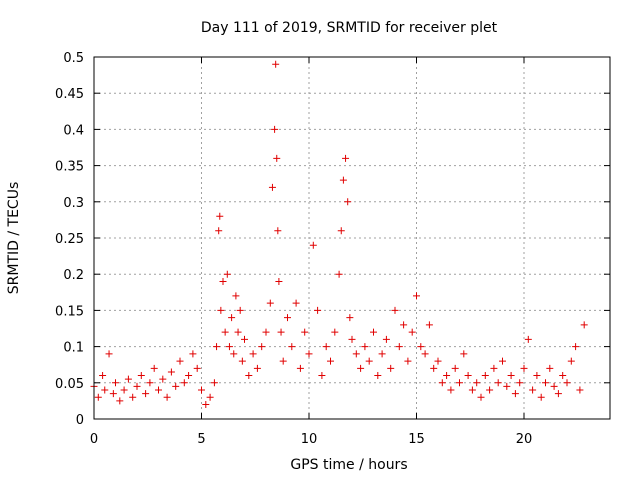  I want to click on x-tick-label: 15, so click(416, 439).